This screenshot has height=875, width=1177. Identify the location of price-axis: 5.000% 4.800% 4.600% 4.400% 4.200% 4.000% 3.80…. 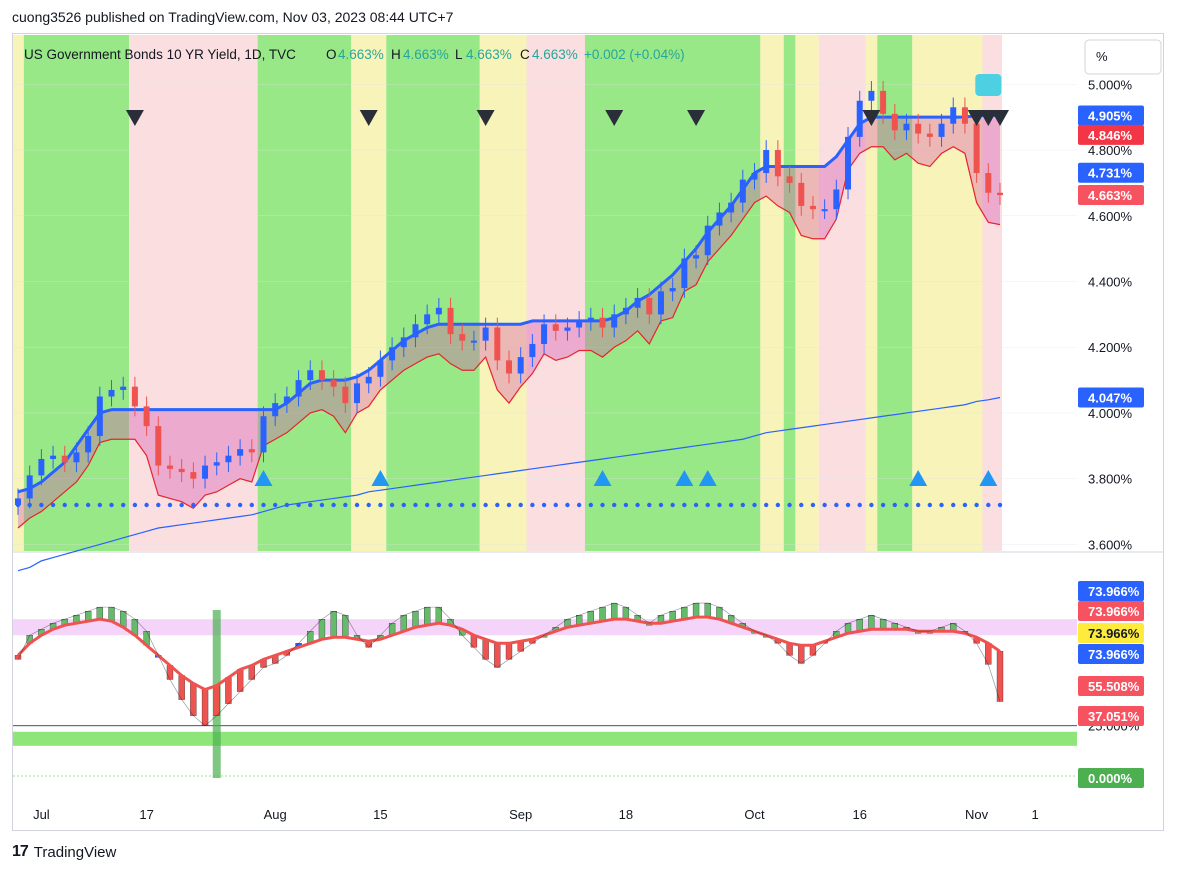
(1110, 314).